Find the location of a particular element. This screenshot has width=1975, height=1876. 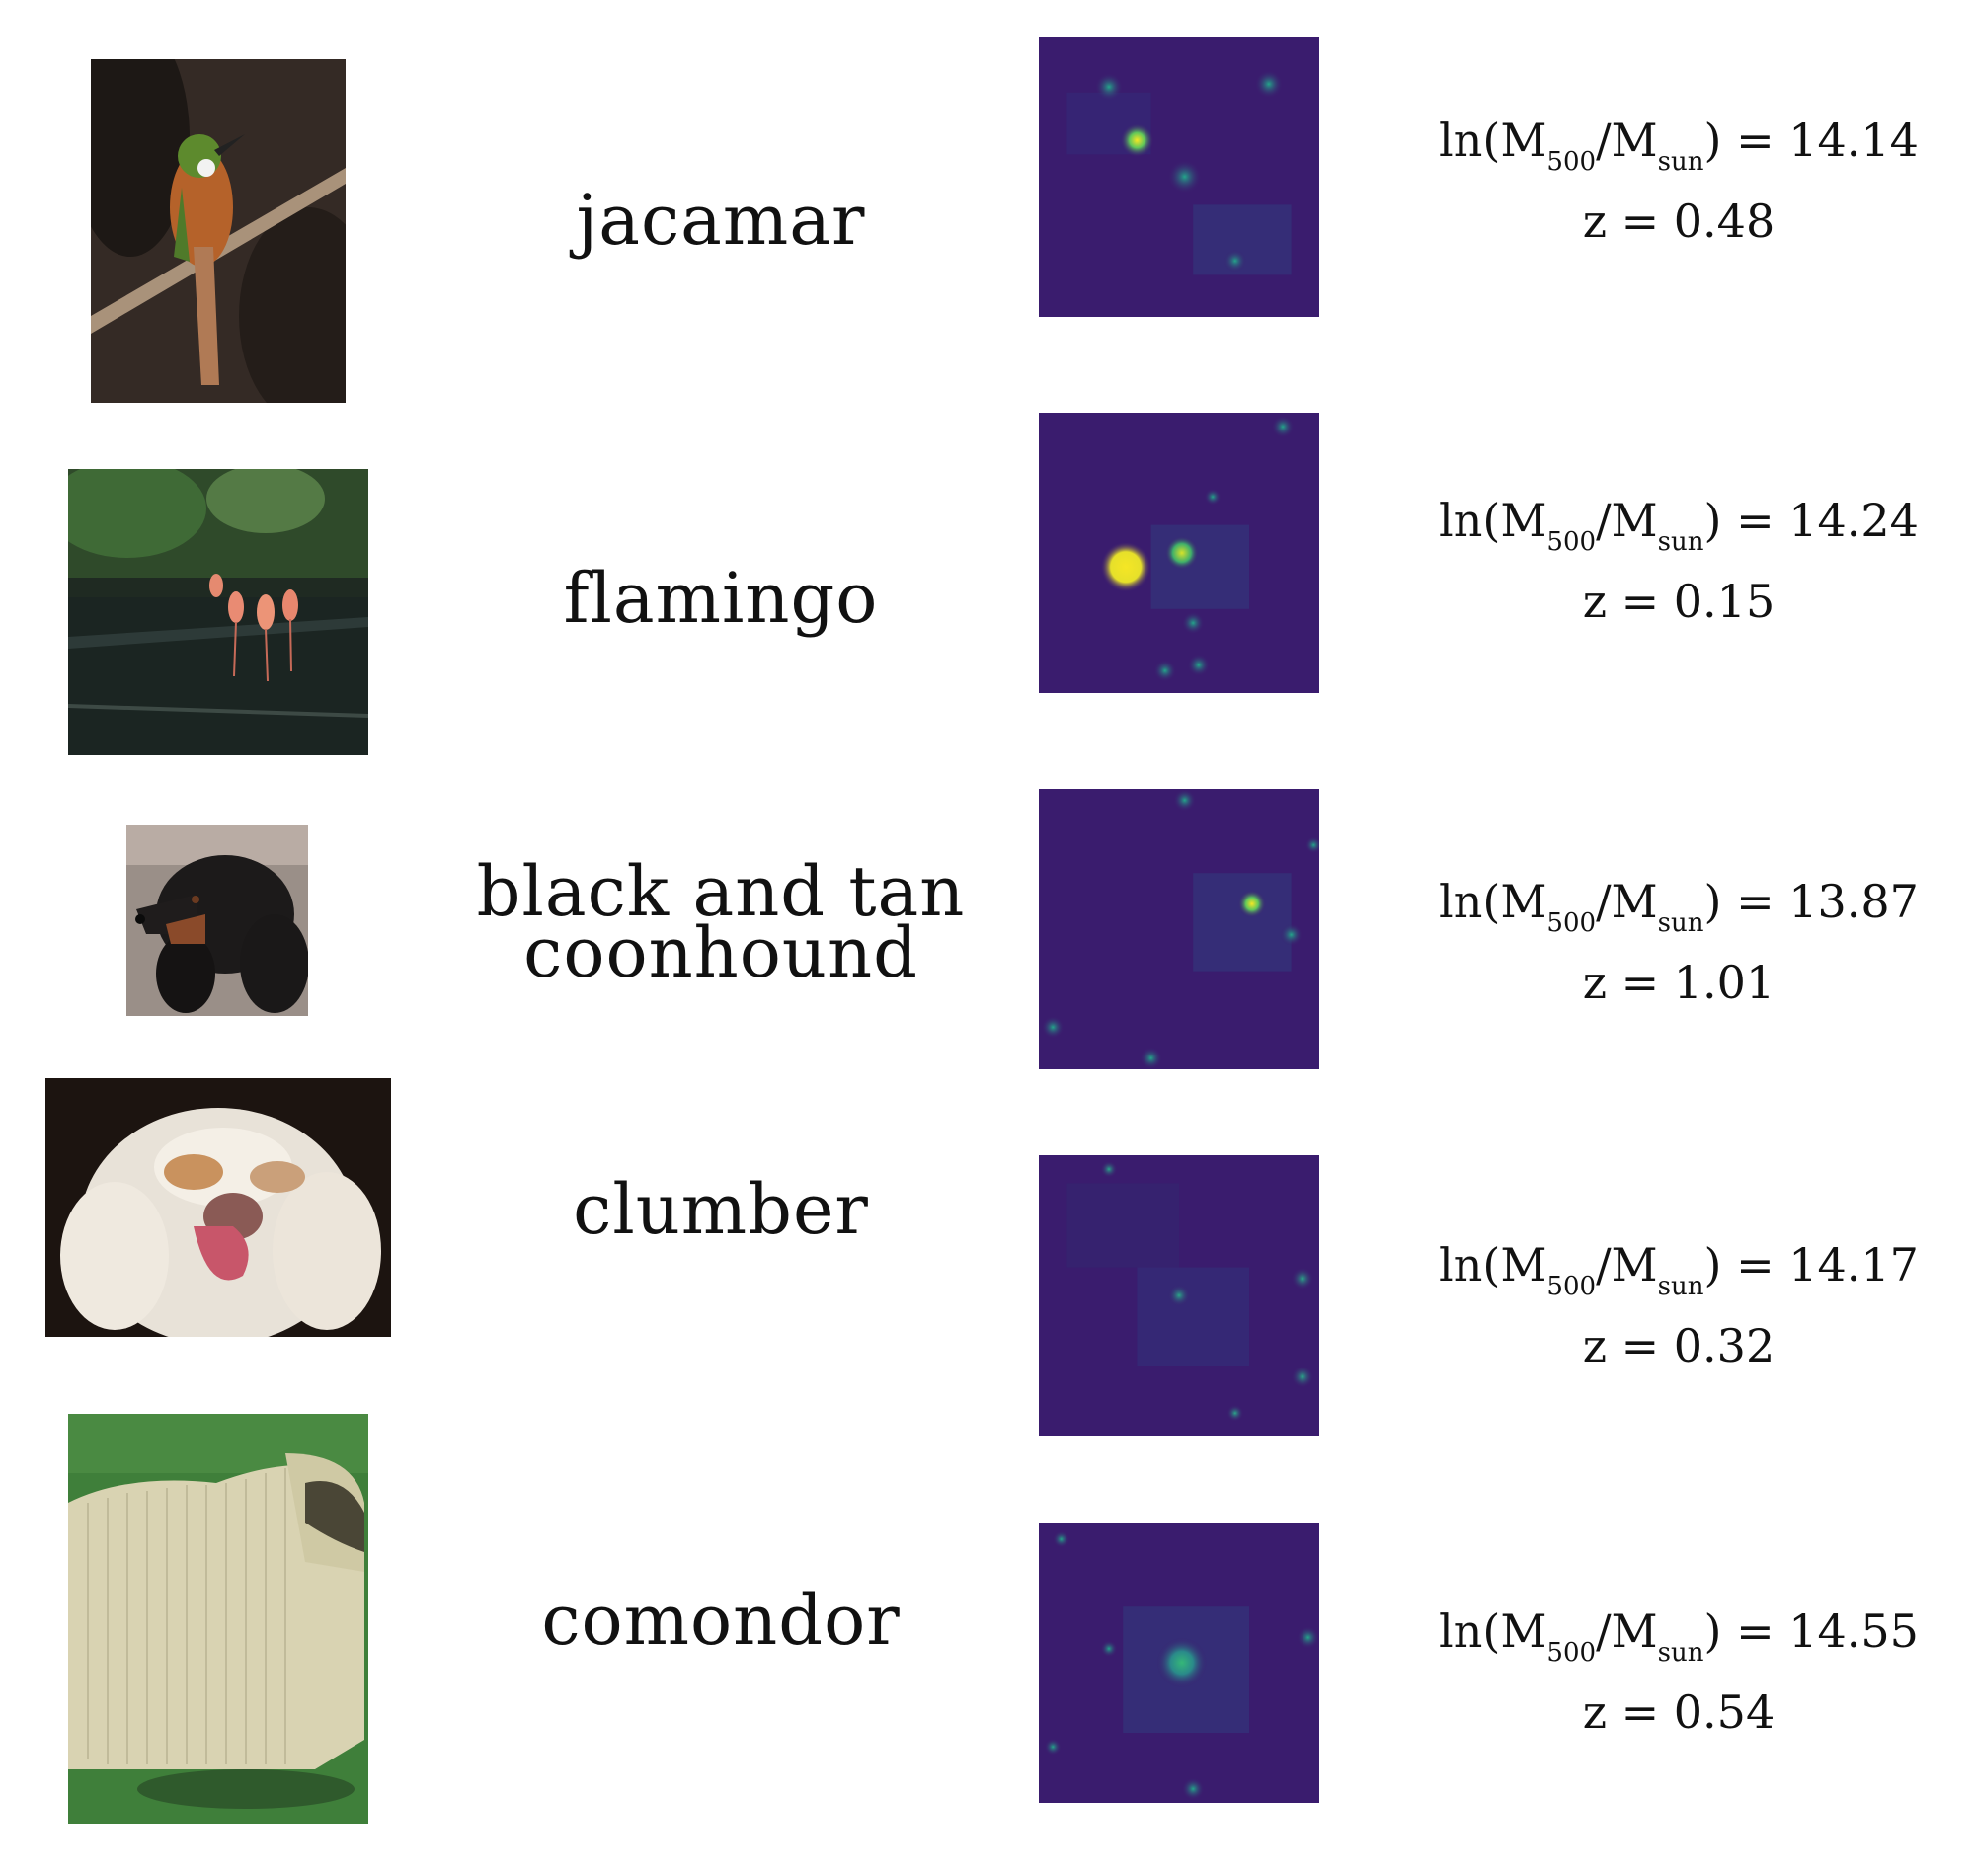

class-label: black and tan coonhound is located at coordinates (721, 922).